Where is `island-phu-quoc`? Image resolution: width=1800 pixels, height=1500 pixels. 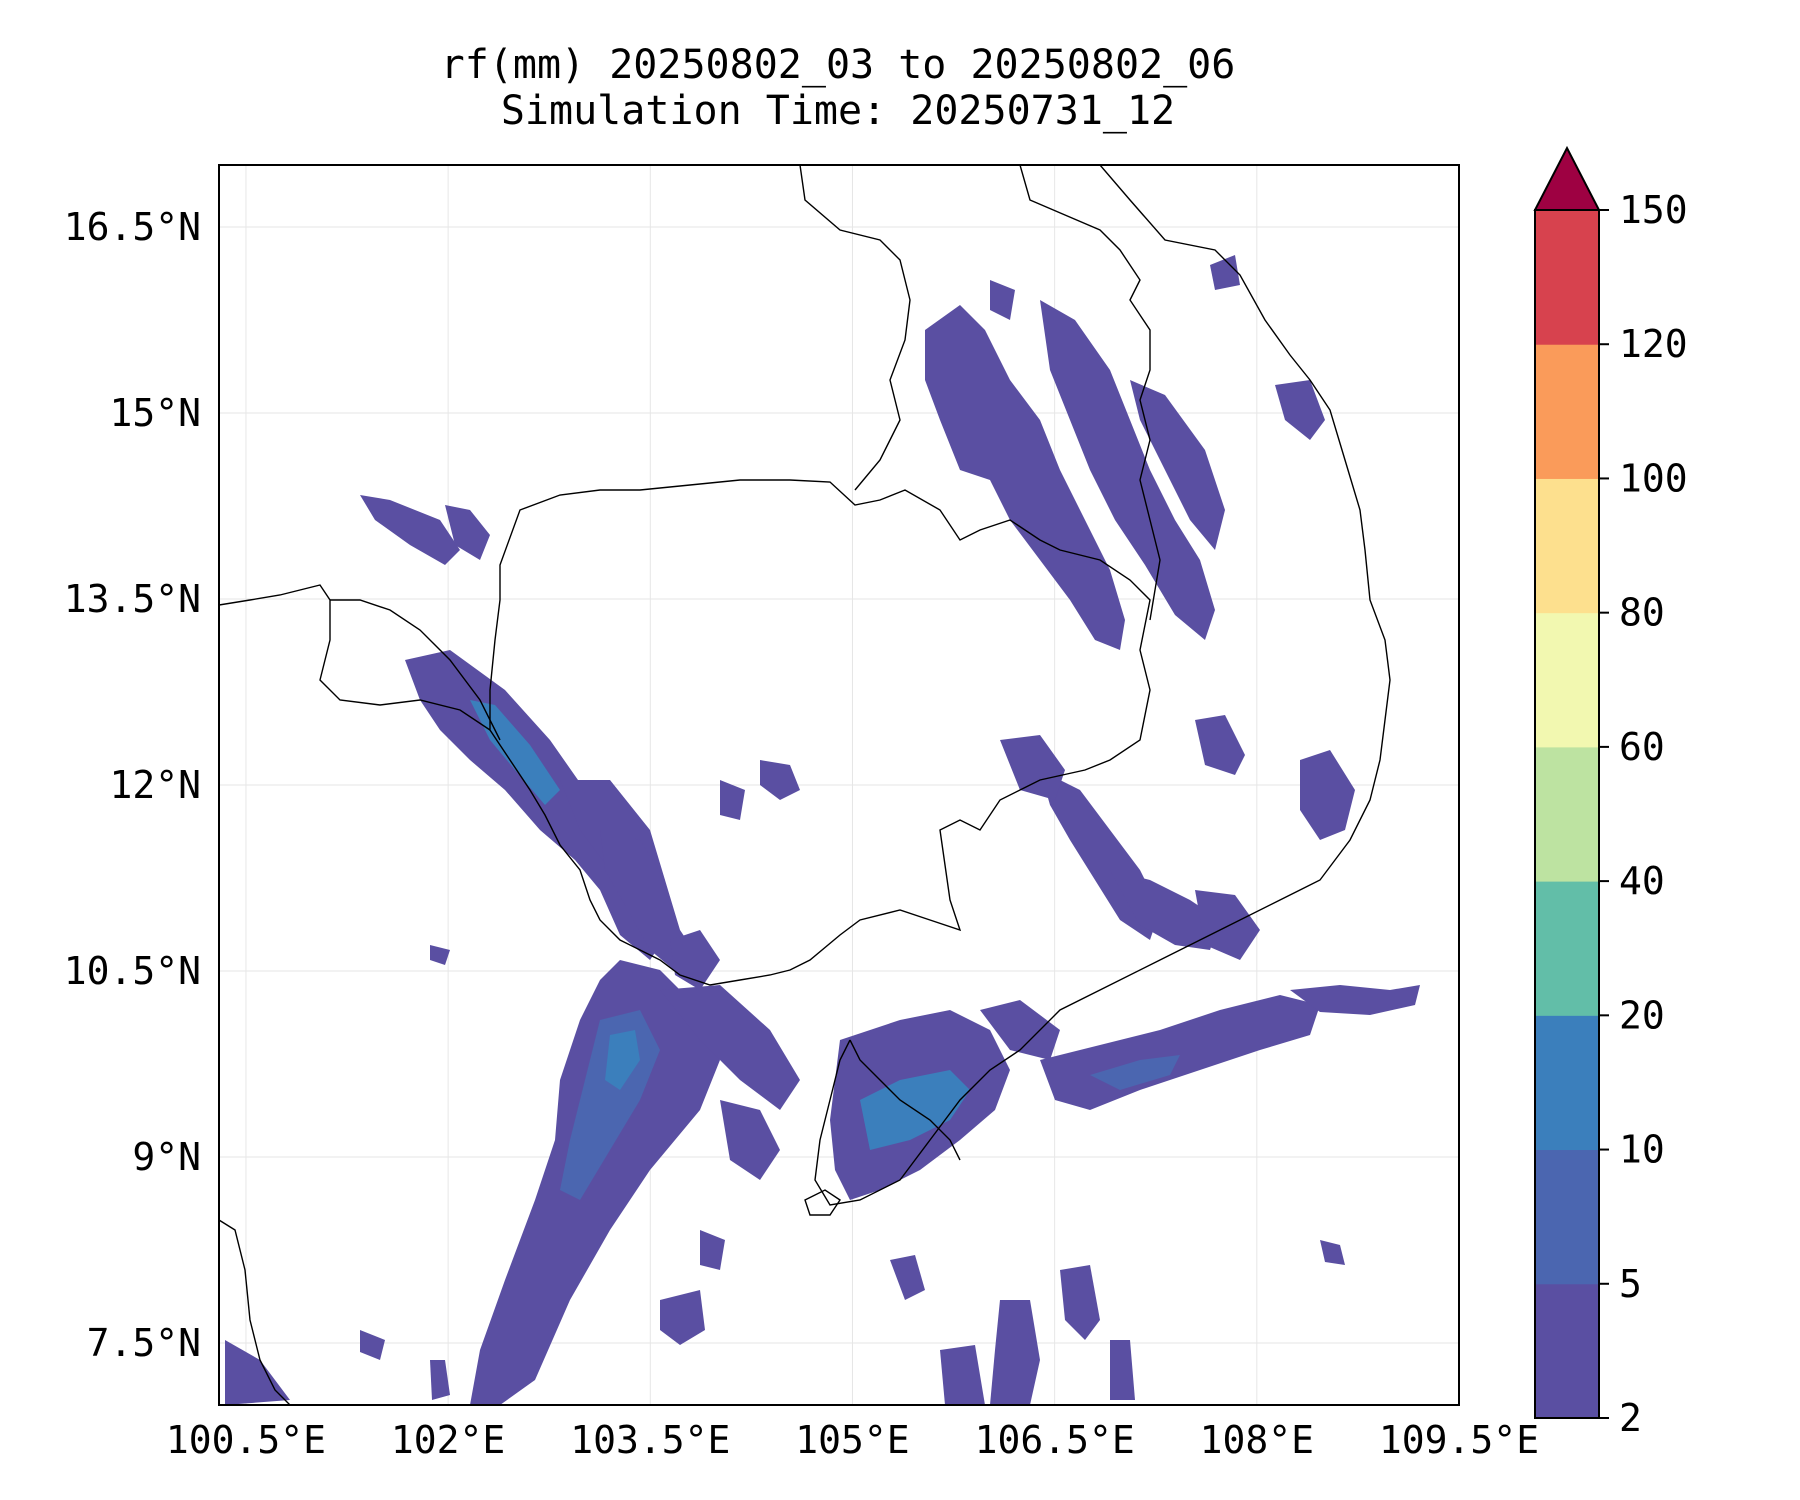 island-phu-quoc is located at coordinates (822, 1202).